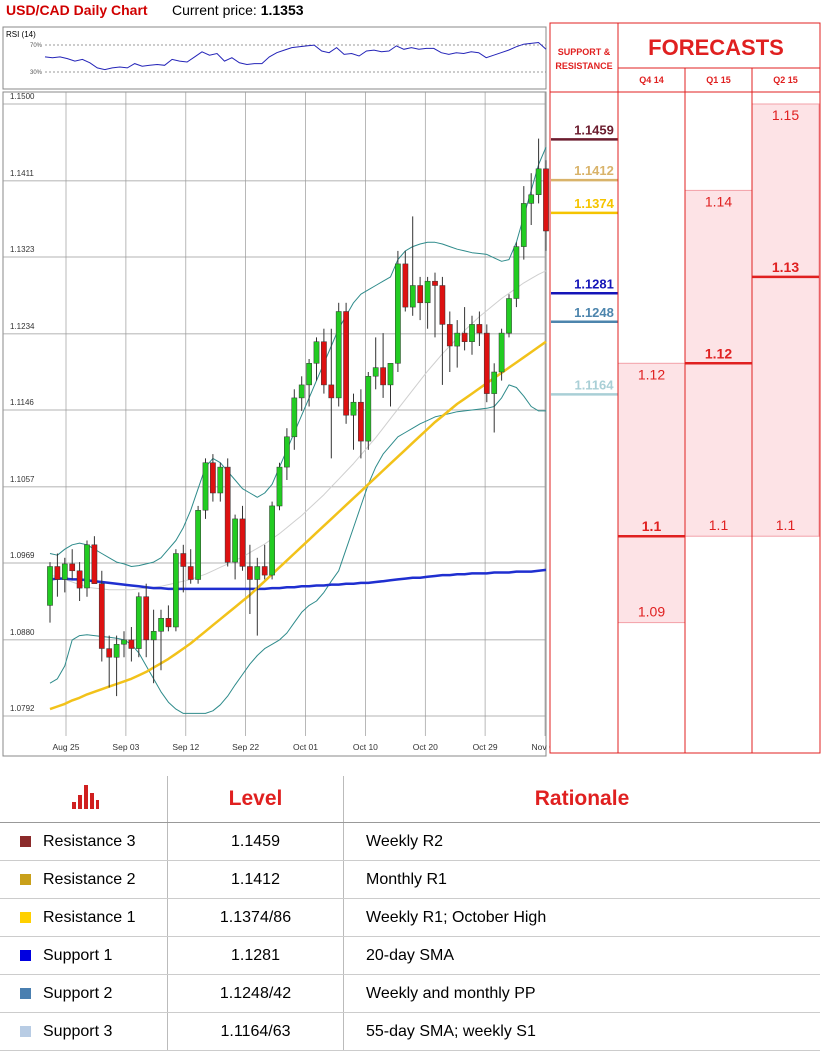  What do you see at coordinates (583, 66) in the screenshot?
I see `sr-title-line2: RESISTANCE` at bounding box center [583, 66].